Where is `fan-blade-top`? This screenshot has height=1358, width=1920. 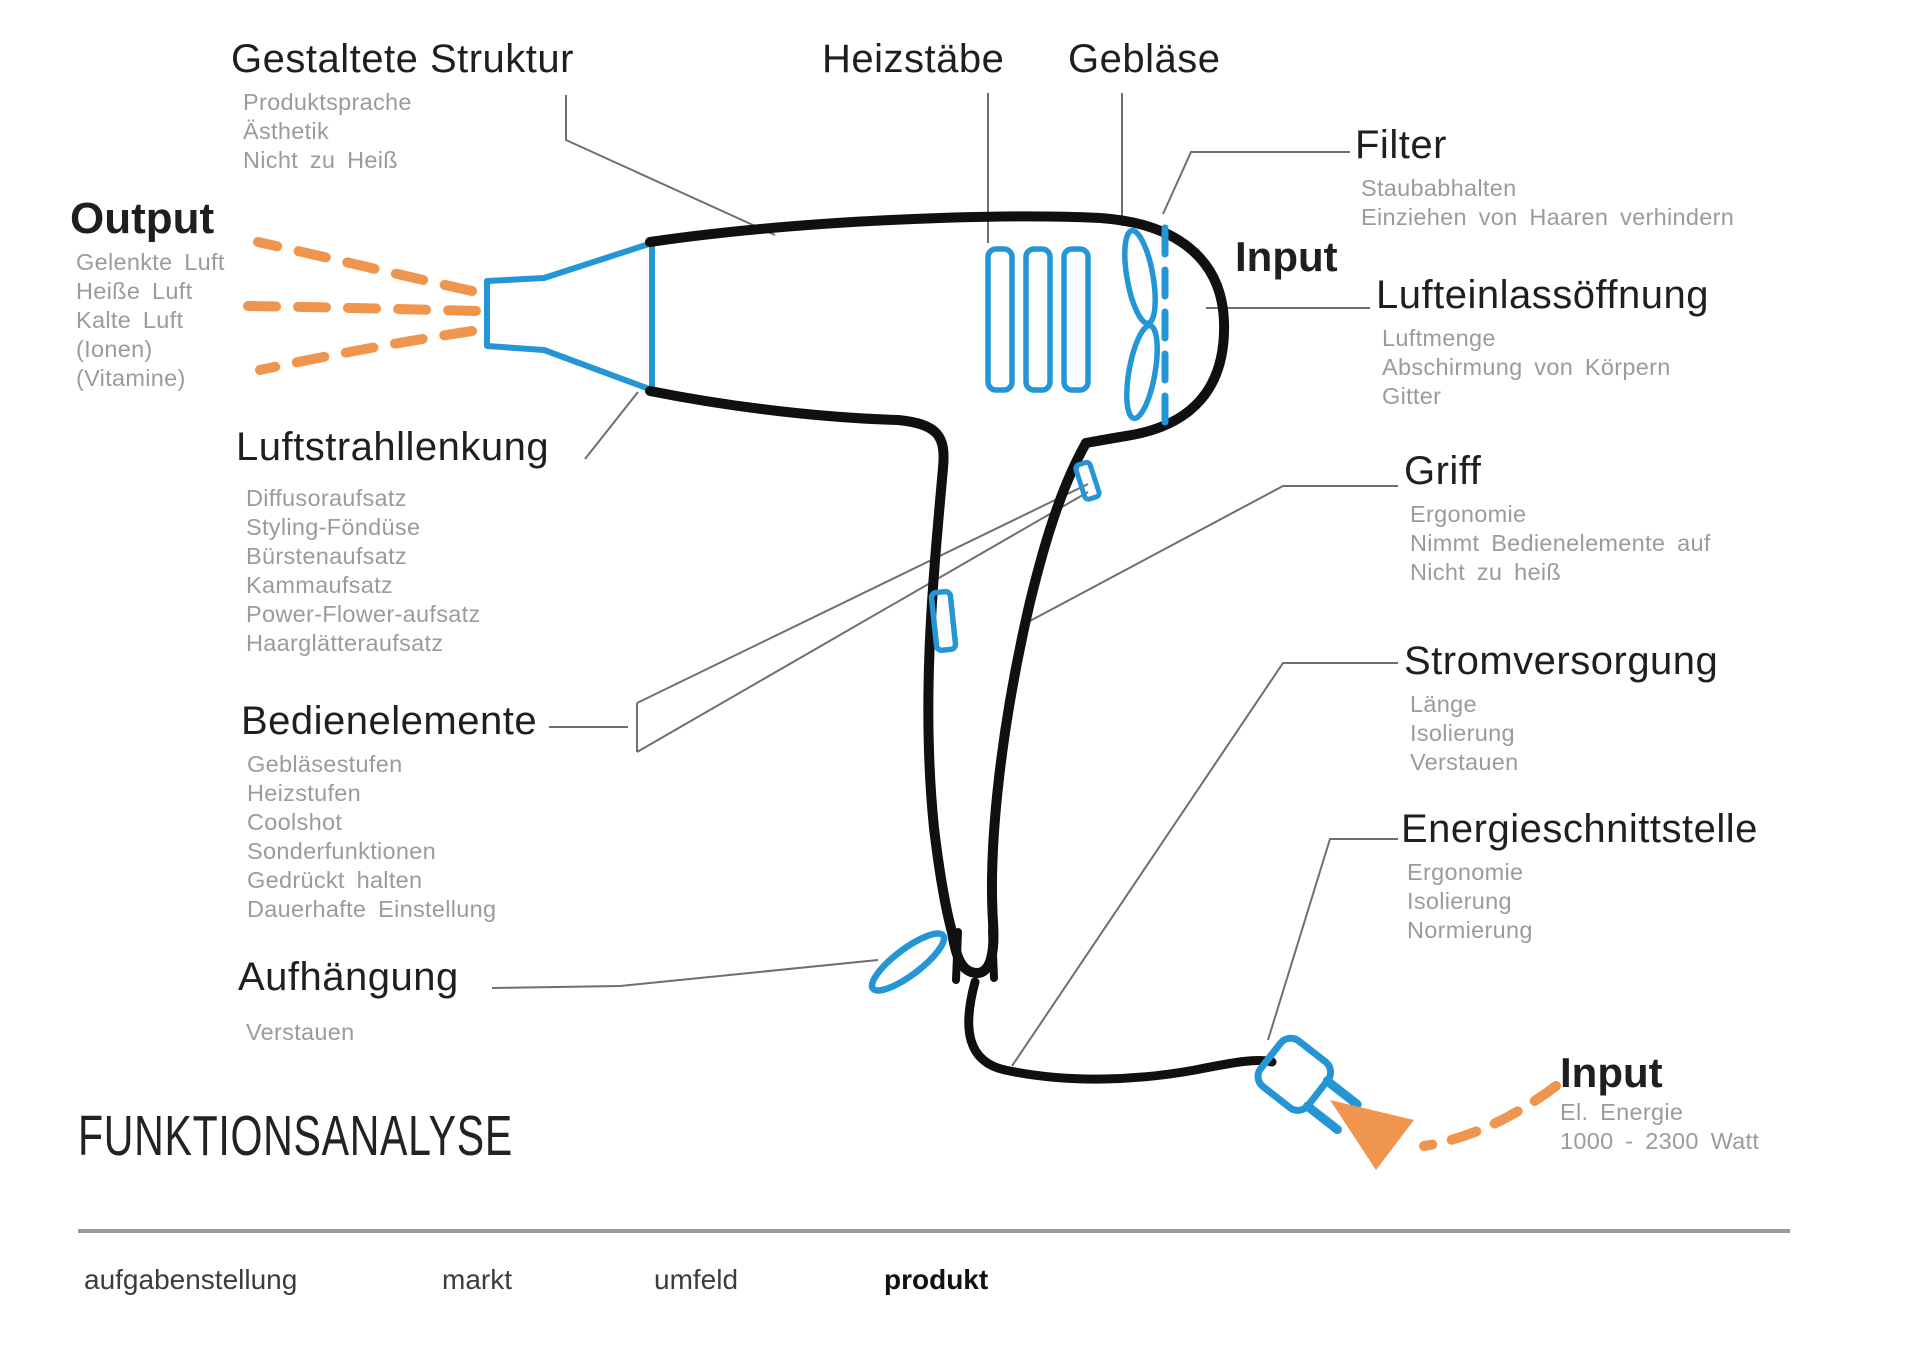
fan-blade-top is located at coordinates (1140, 277).